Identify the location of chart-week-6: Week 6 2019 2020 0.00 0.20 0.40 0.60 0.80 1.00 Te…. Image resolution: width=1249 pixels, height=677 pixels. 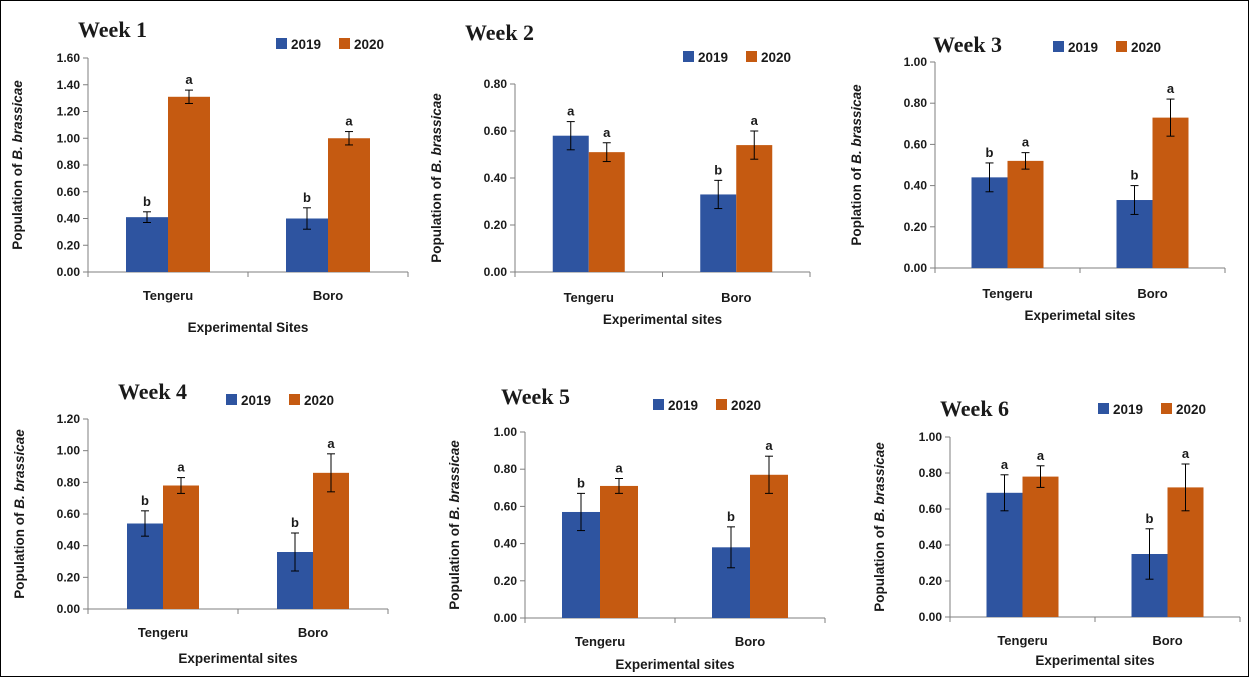
(1056, 532).